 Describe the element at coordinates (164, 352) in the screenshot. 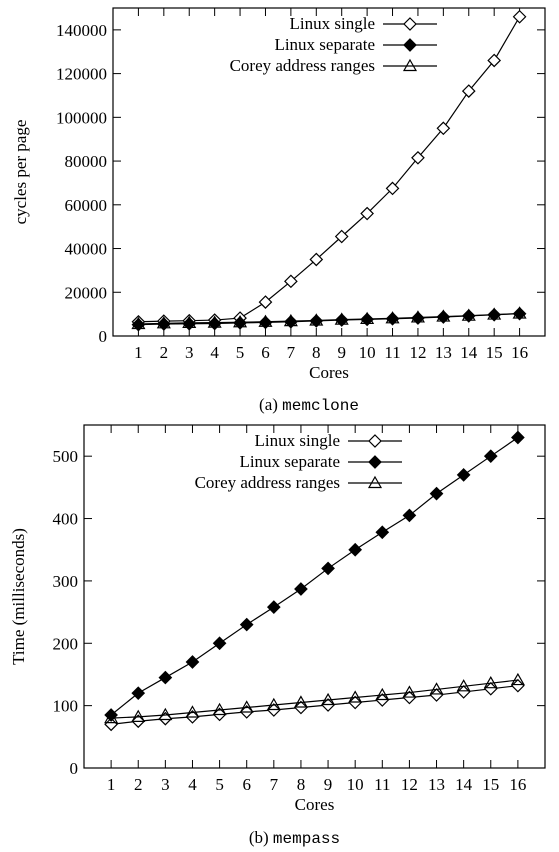

I see `x-tick-label: 2` at that location.